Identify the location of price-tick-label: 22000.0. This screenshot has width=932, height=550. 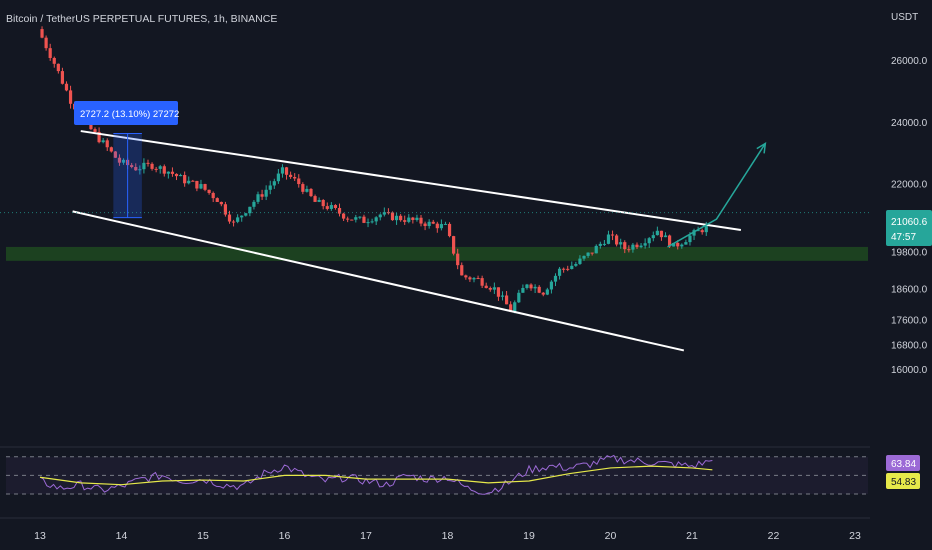
(909, 185).